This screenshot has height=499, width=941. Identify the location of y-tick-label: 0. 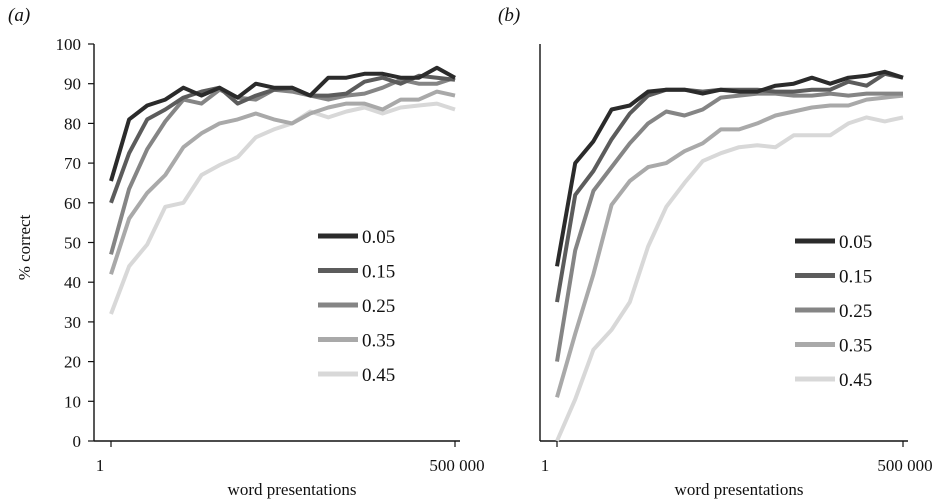
(77, 441).